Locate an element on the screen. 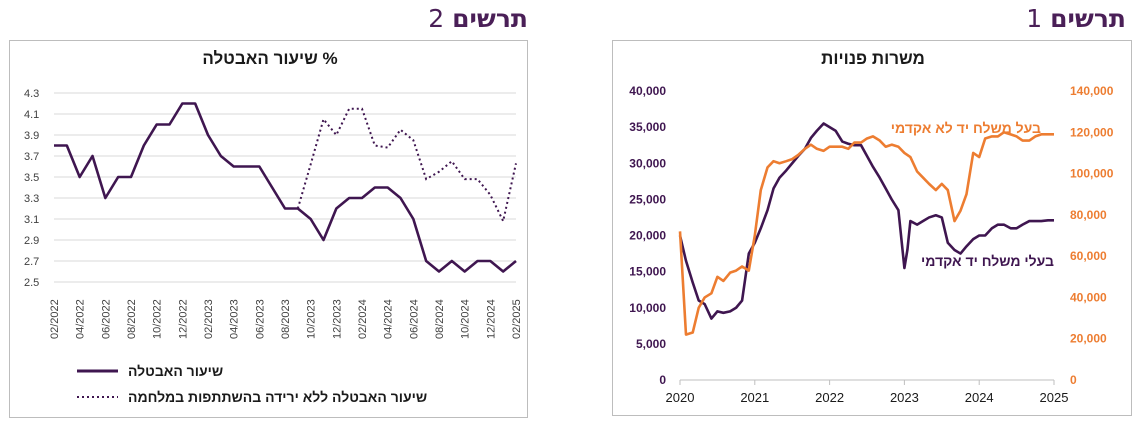 The width and height of the screenshot is (1140, 424). right-tick-label: 40,000 is located at coordinates (1088, 297).